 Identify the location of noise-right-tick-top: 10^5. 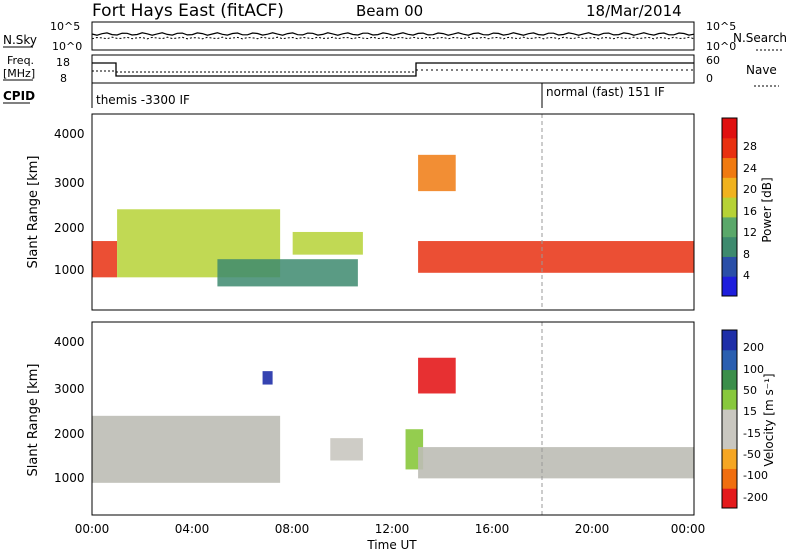
(721, 26).